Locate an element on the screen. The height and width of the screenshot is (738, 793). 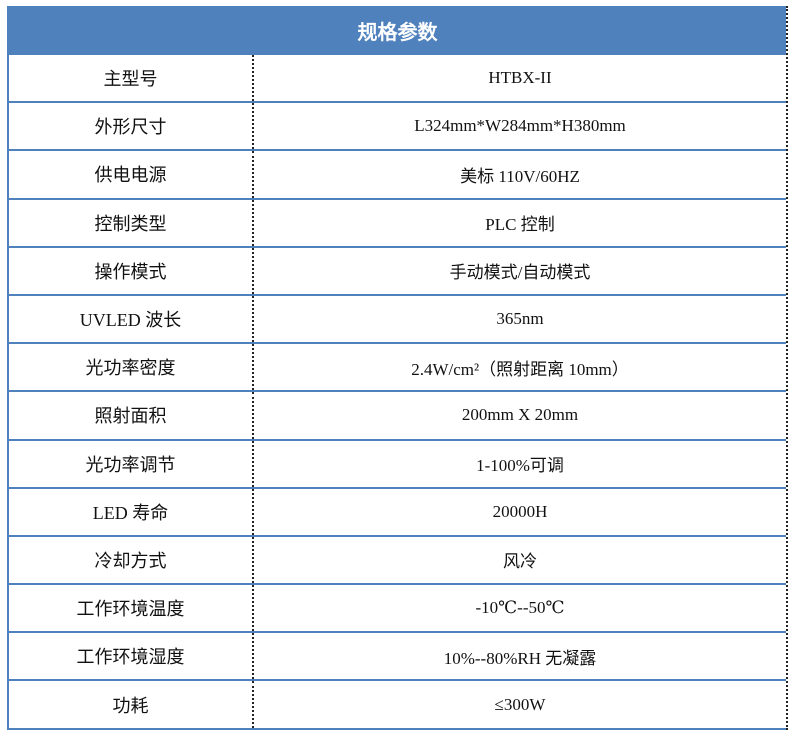
spec-label: 冷却方式 is located at coordinates (131, 560).